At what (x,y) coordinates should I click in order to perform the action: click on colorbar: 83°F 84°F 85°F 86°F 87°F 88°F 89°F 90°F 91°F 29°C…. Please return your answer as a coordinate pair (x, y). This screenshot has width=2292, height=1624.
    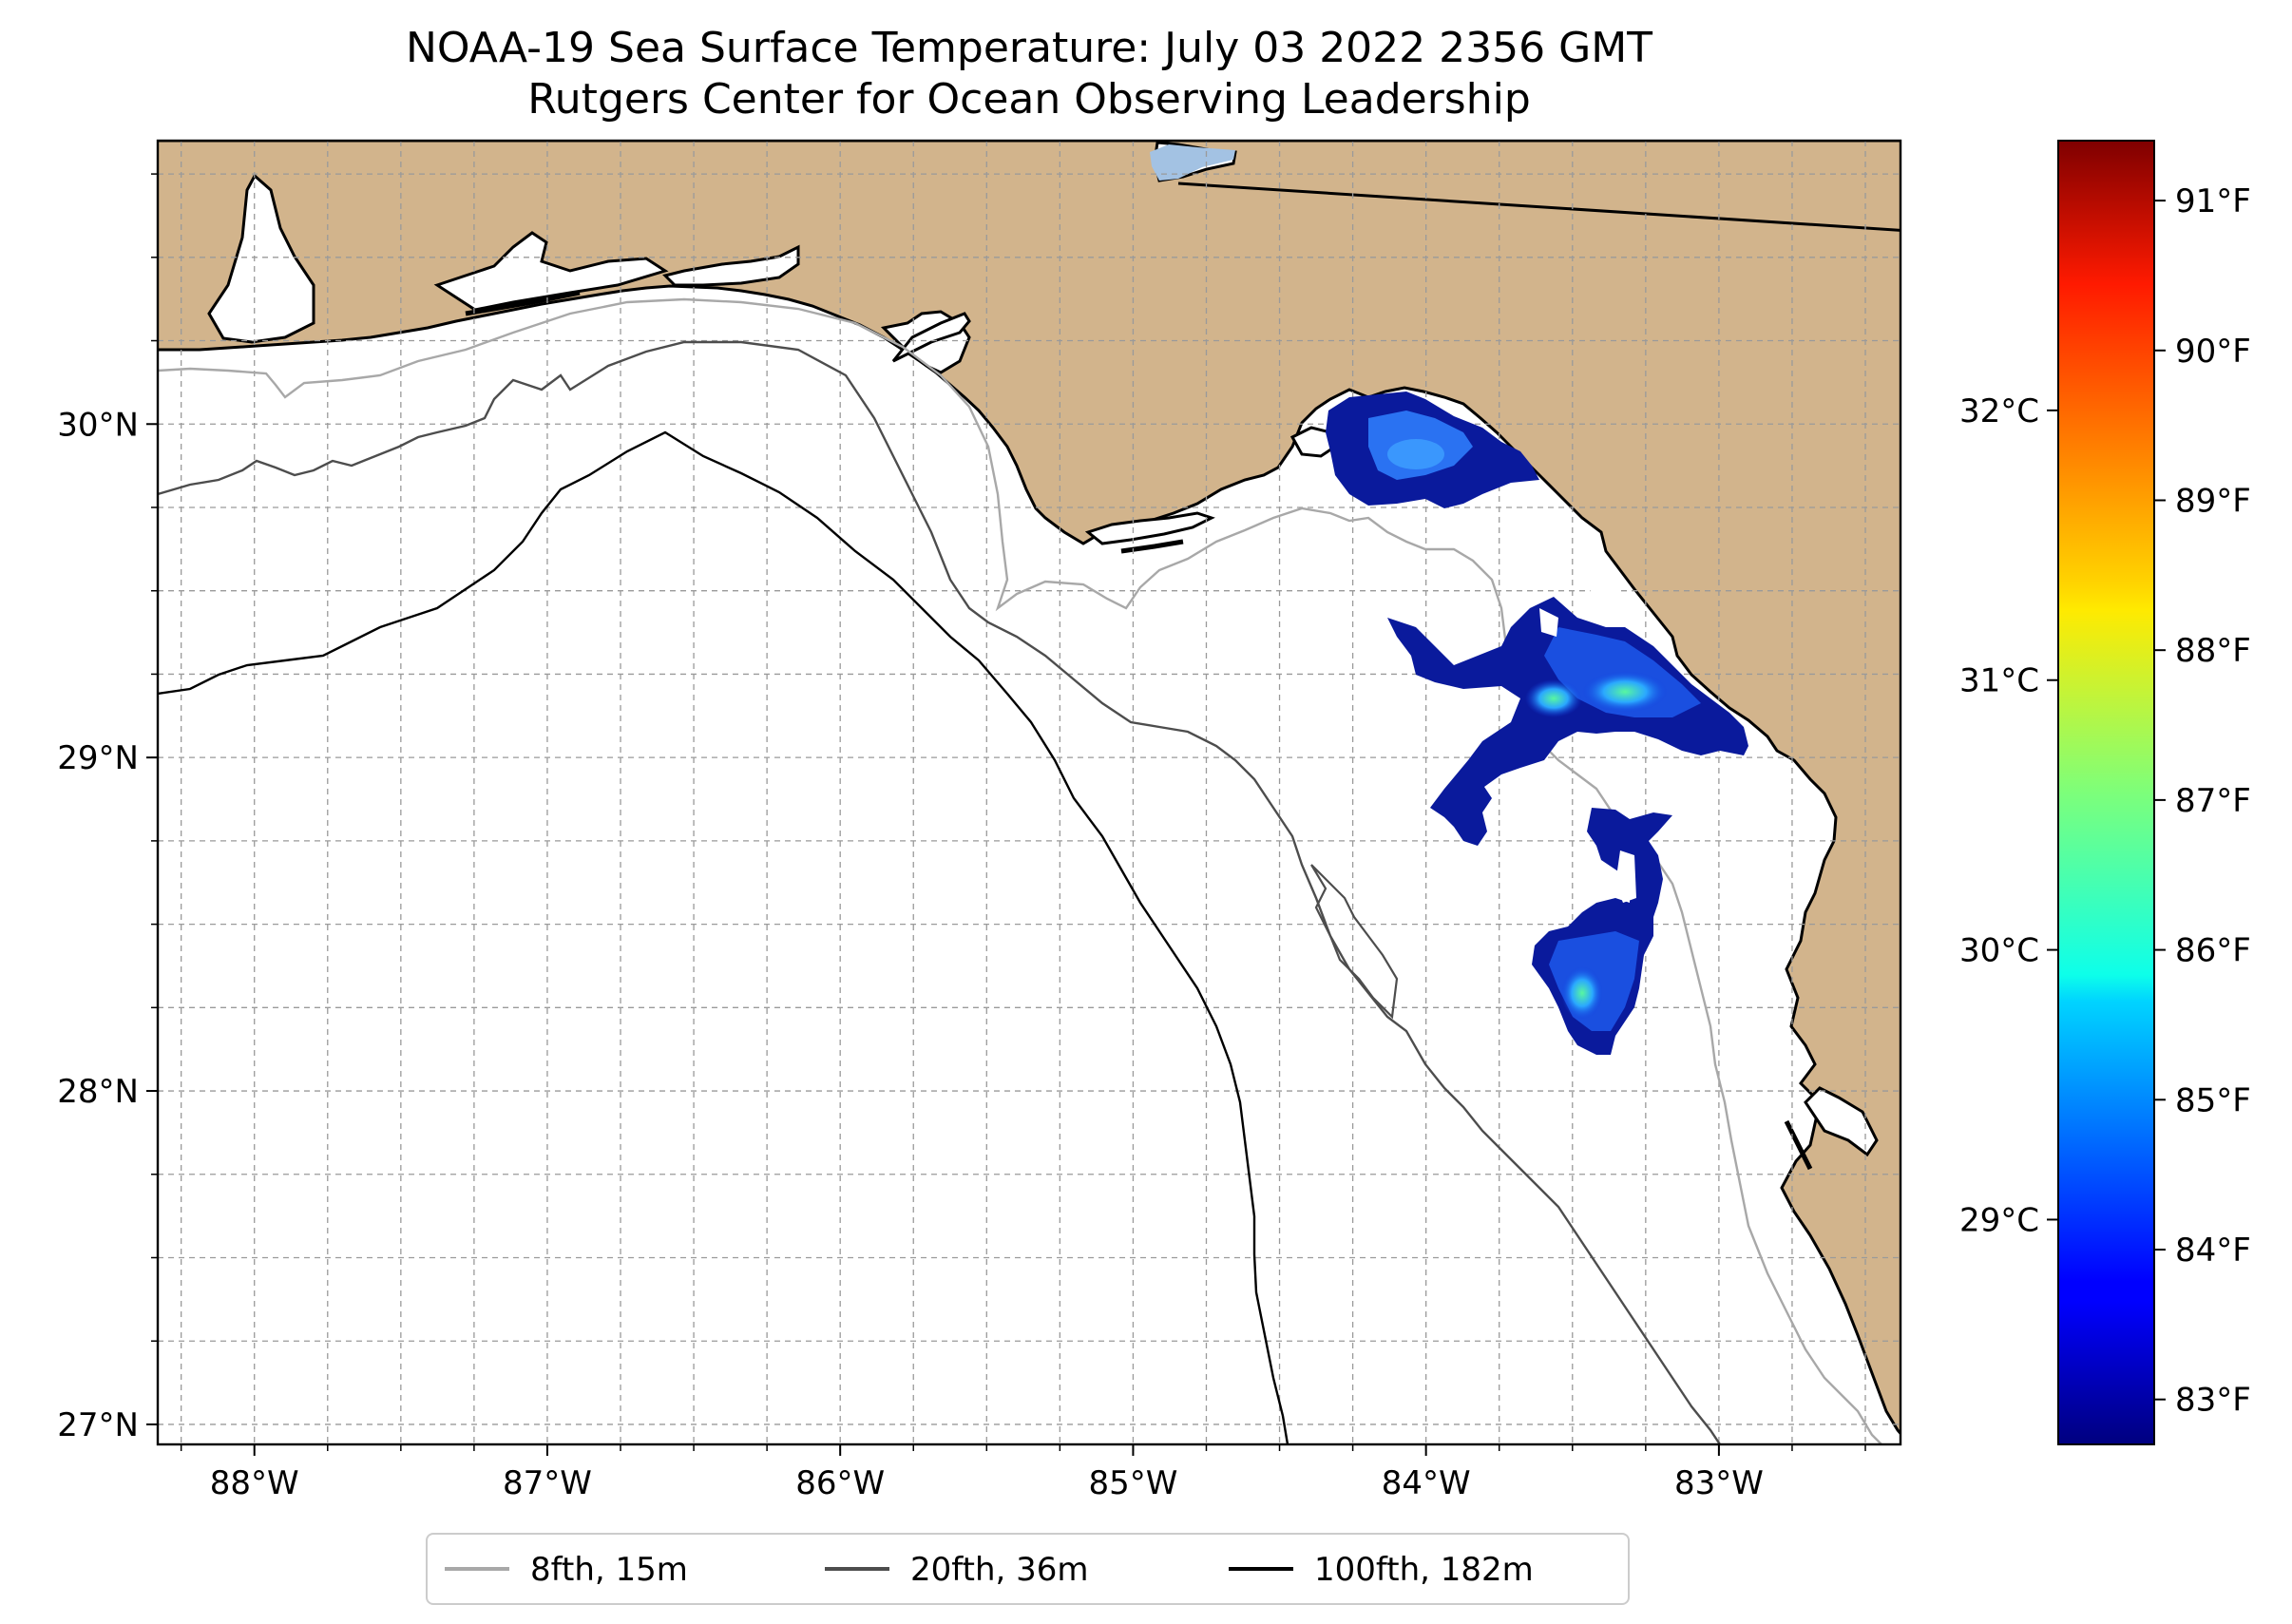
    Looking at the image, I should click on (2105, 792).